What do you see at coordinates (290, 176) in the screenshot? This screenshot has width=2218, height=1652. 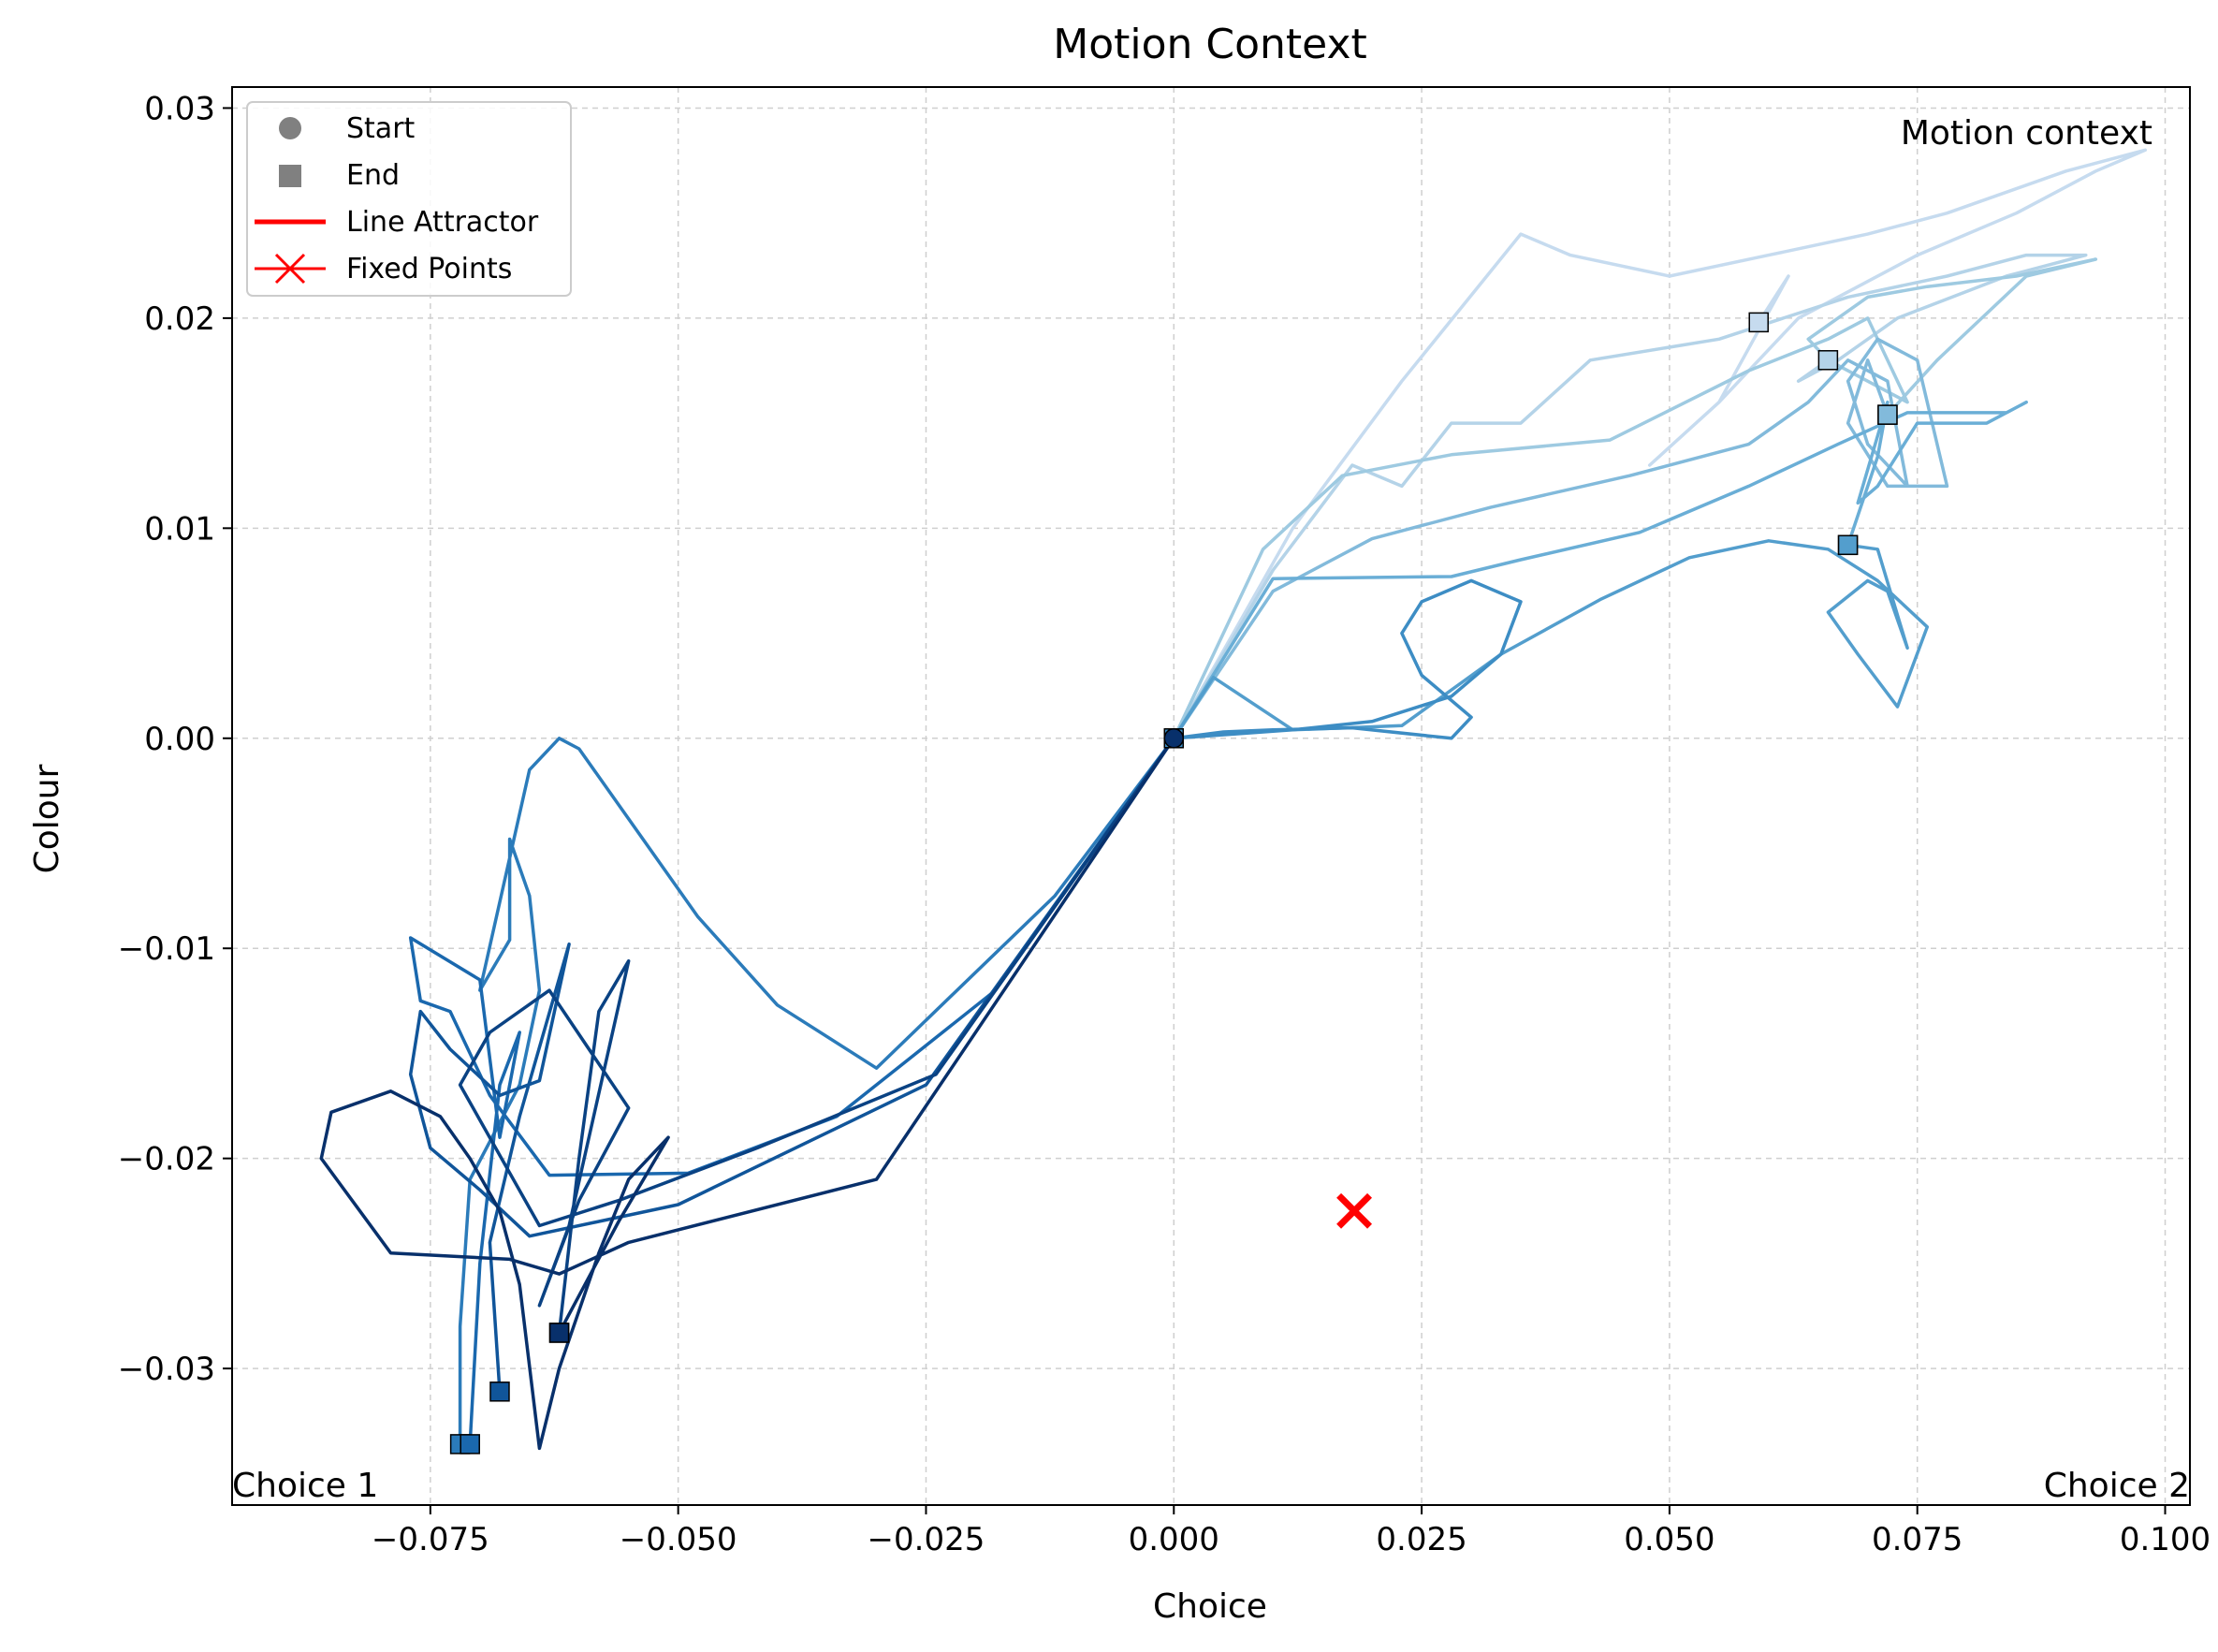 I see `legend-end-marker` at bounding box center [290, 176].